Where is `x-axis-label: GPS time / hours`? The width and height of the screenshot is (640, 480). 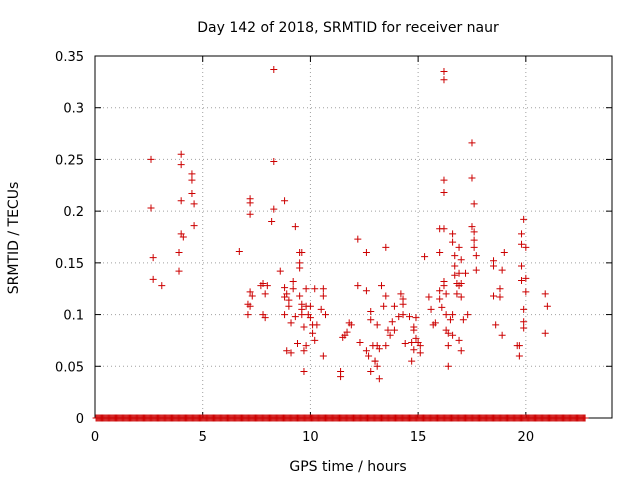
x-axis-label: GPS time / hours is located at coordinates (347, 467).